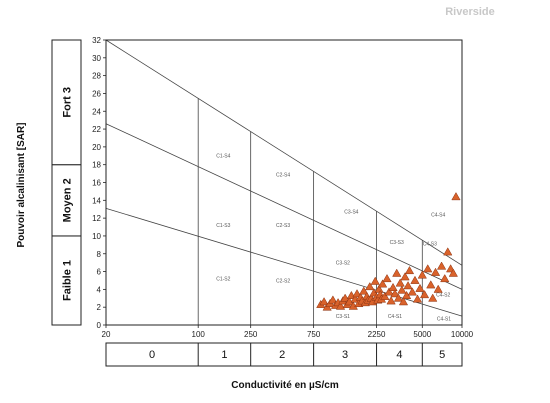  I want to click on region-label: C4-S2, so click(443, 296).